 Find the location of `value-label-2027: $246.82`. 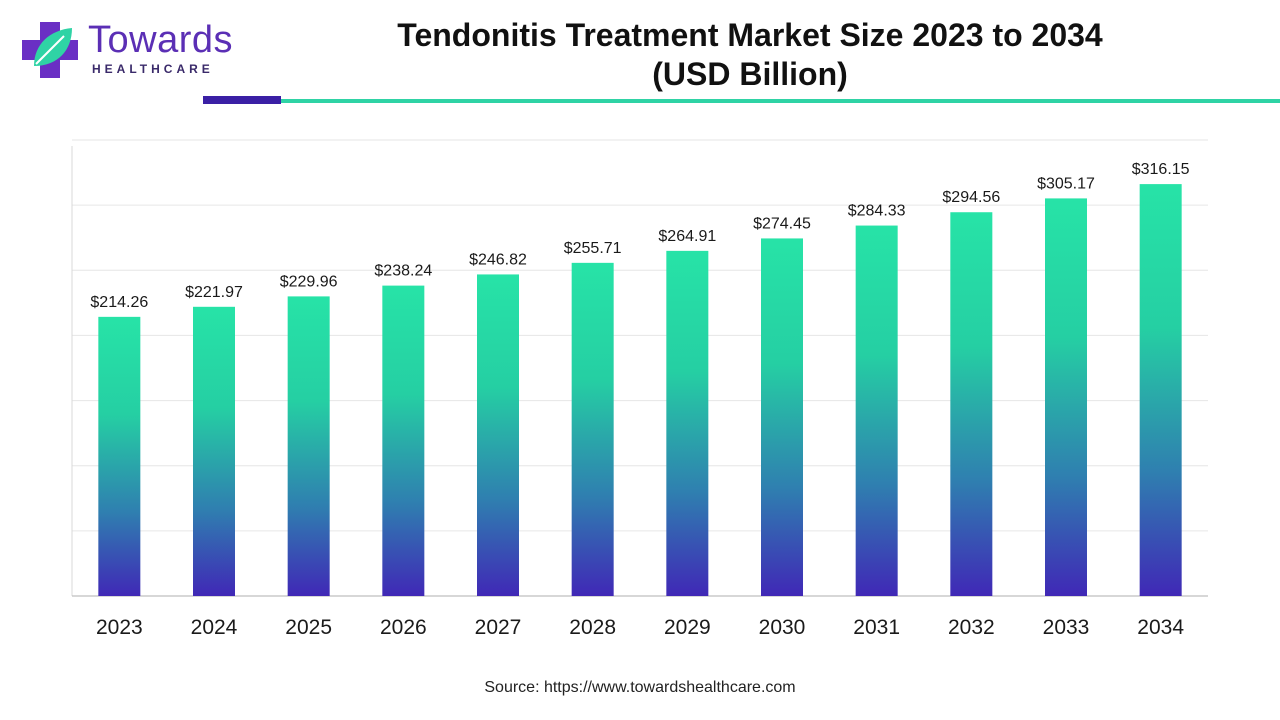

value-label-2027: $246.82 is located at coordinates (498, 259).